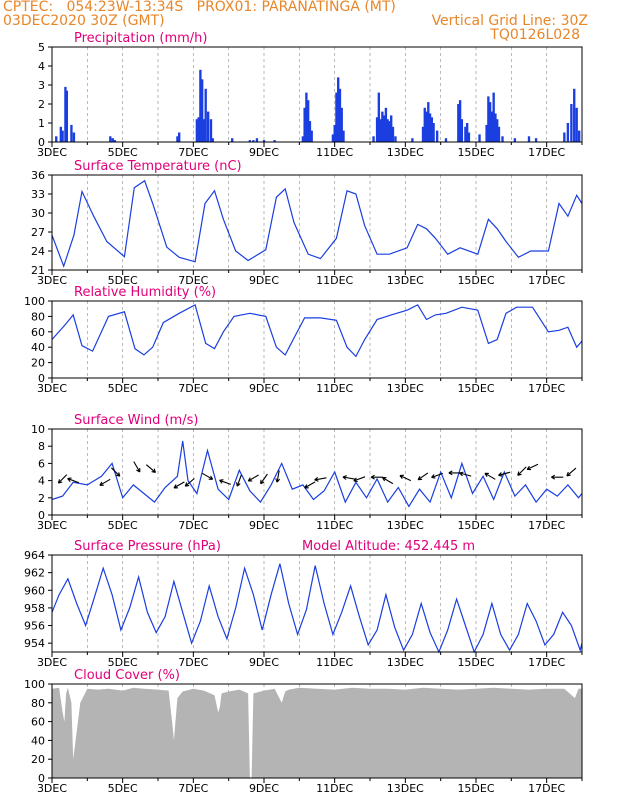  What do you see at coordinates (84, 21) in the screenshot?
I see `header-date-line: 03DEC2020 30Z (GMT)` at bounding box center [84, 21].